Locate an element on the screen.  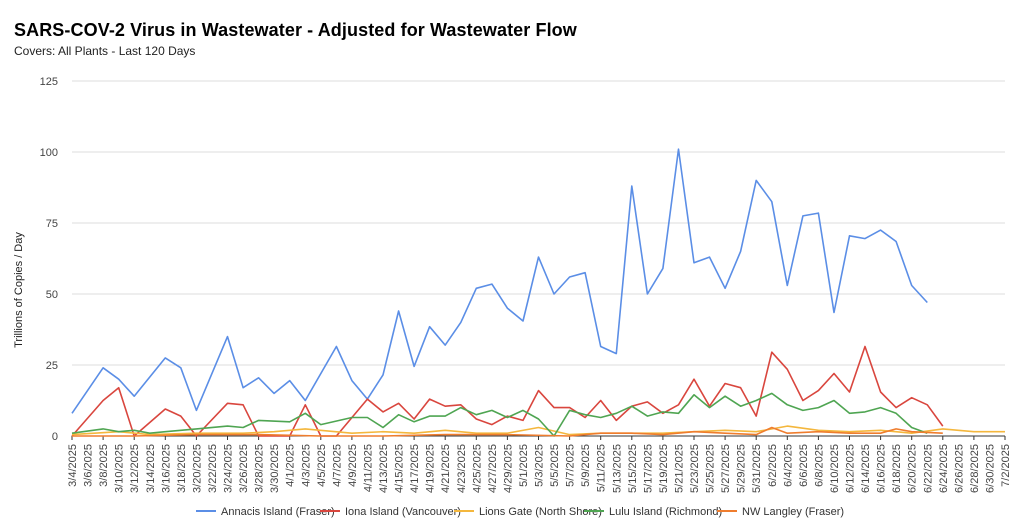
x-tick-label: 4/25/2025 is located at coordinates (477, 468).